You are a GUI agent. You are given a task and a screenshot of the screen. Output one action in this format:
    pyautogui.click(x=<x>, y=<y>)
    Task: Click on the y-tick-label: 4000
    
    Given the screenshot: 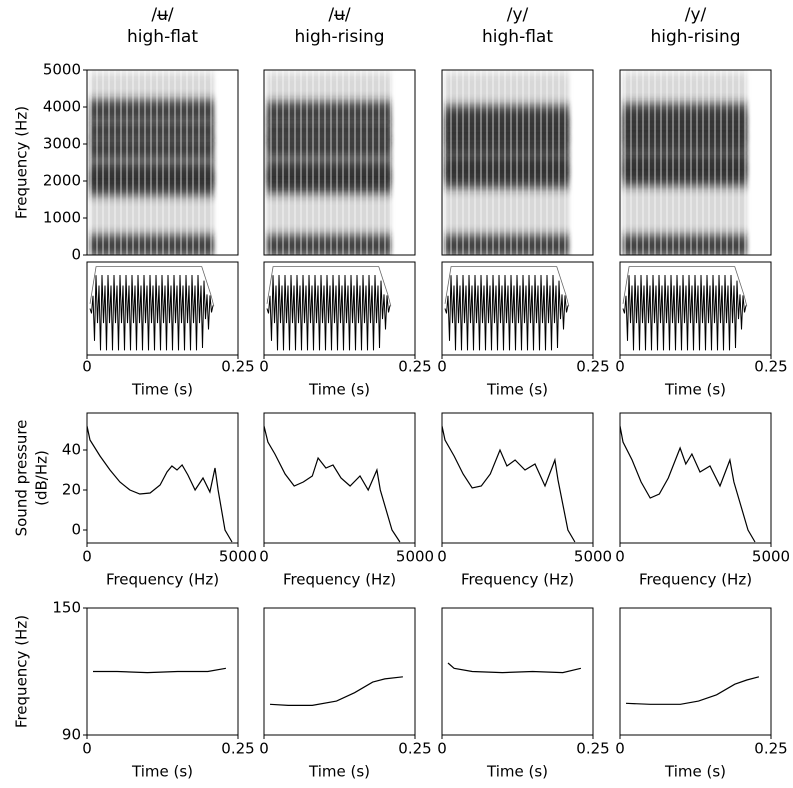 What is the action you would take?
    pyautogui.click(x=62, y=107)
    